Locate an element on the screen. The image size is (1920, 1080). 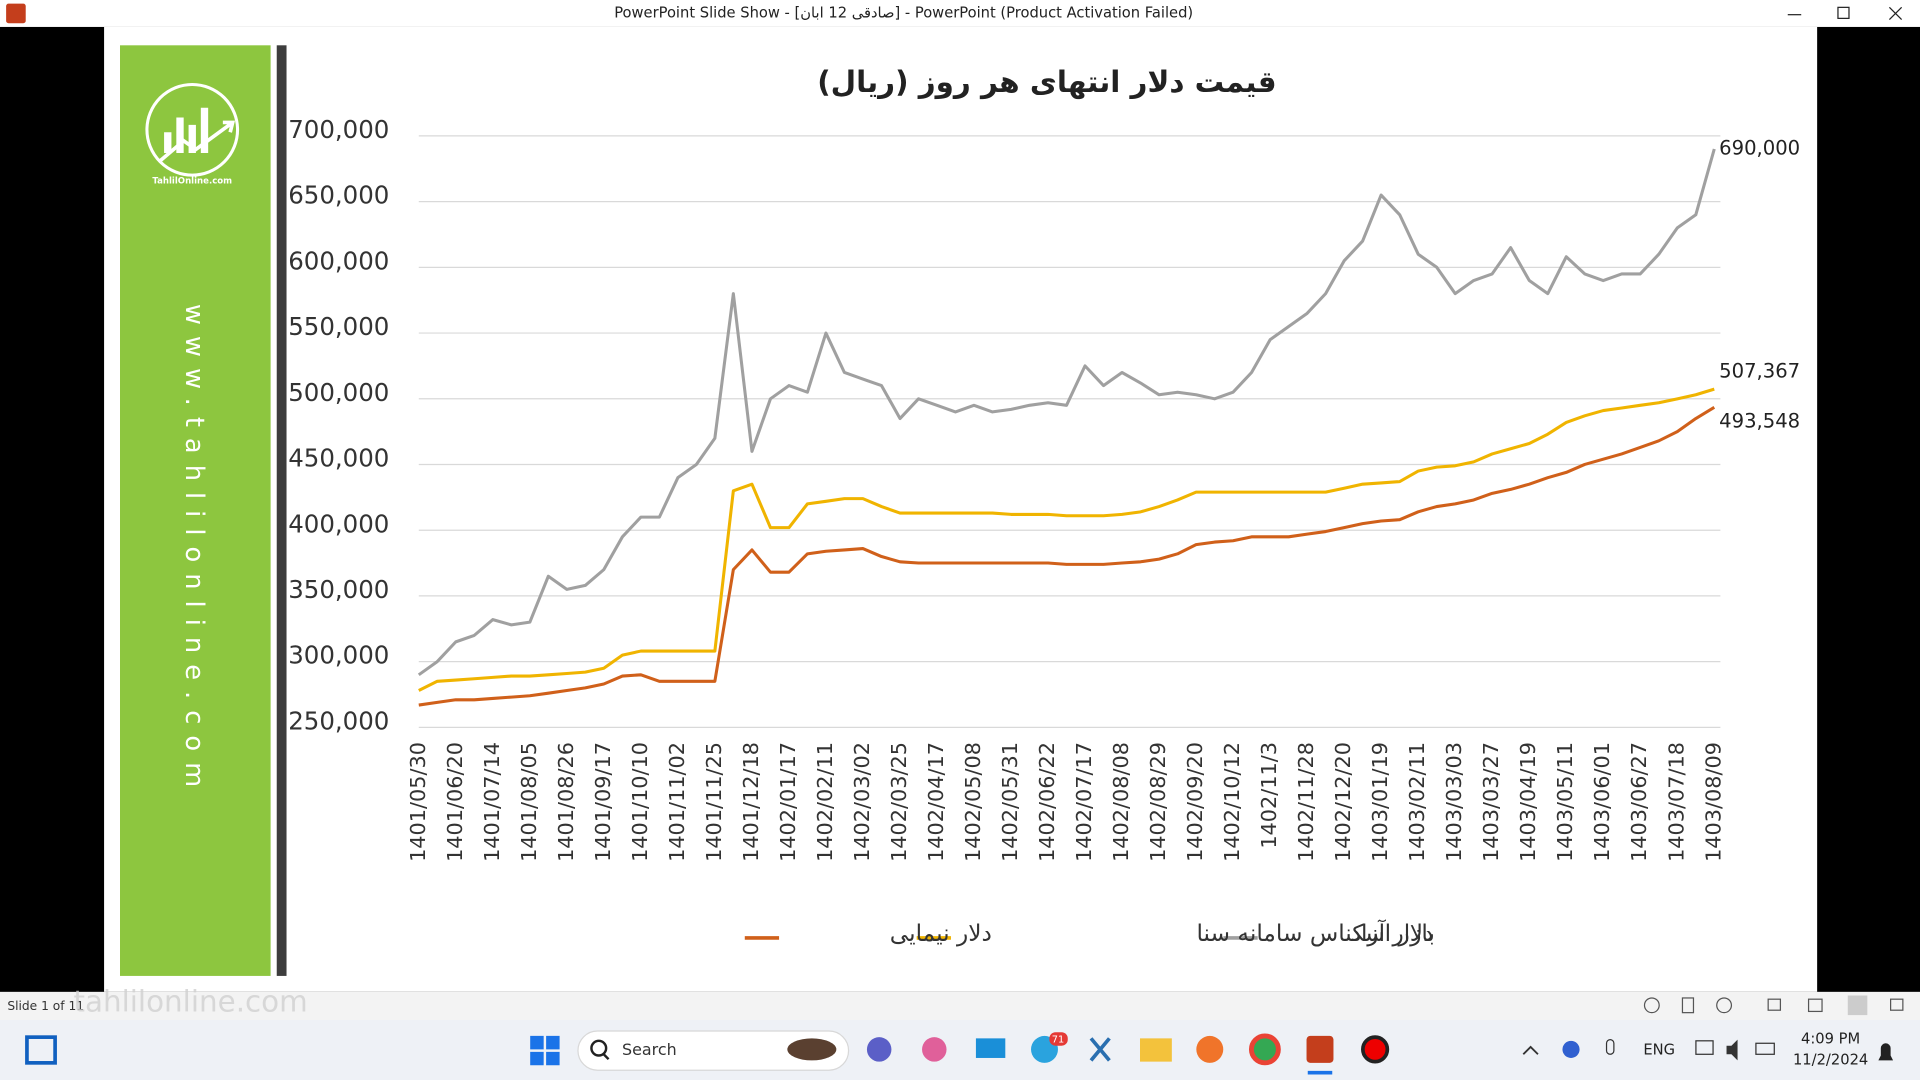
logo-circle is located at coordinates (192, 129).